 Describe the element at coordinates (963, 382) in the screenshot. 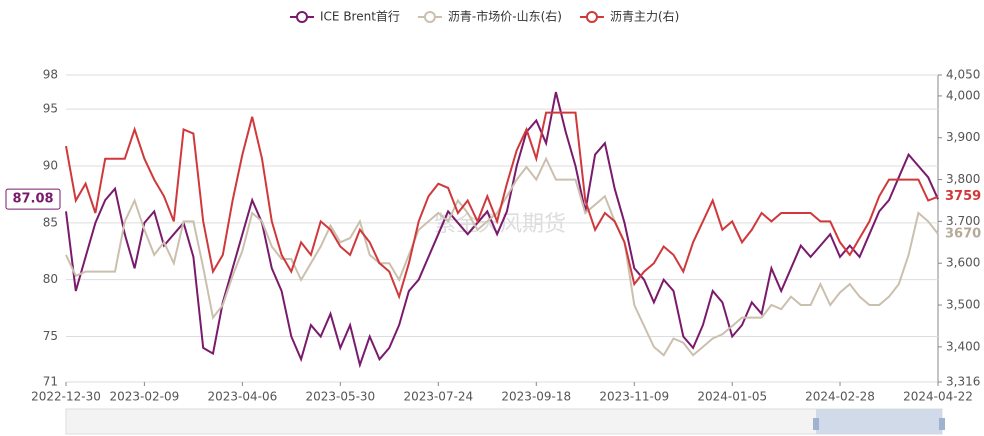

I see `y2-tick-label: 3,316` at that location.